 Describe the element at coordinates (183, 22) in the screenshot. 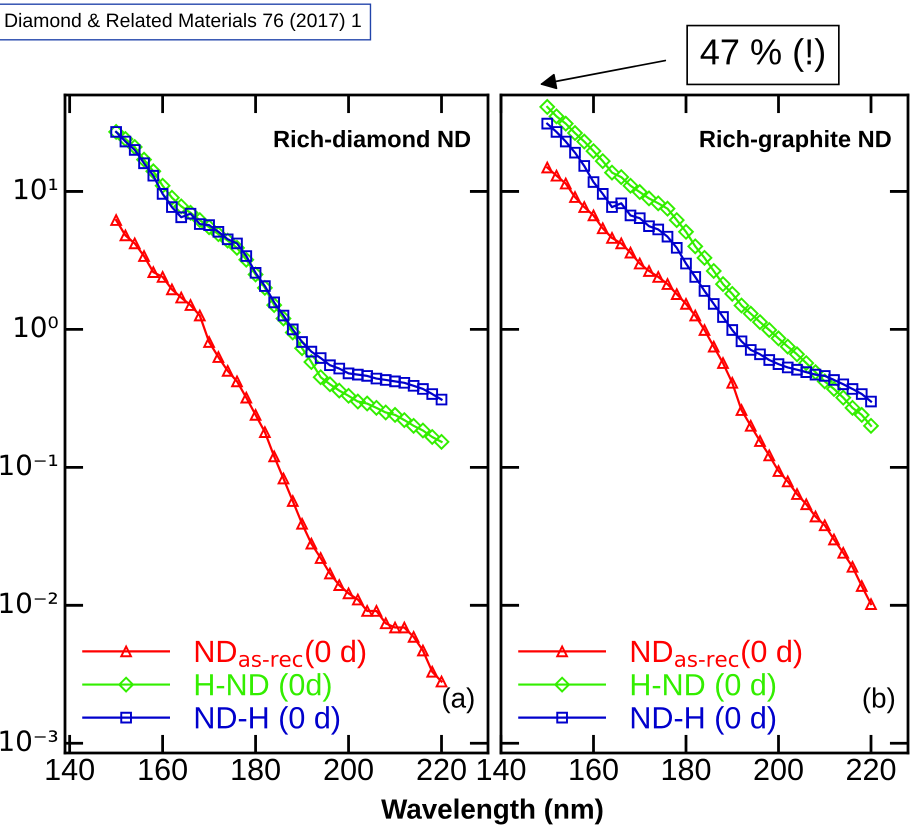

I see `text: Diamond & Related Materials 76 (2017) 1` at that location.